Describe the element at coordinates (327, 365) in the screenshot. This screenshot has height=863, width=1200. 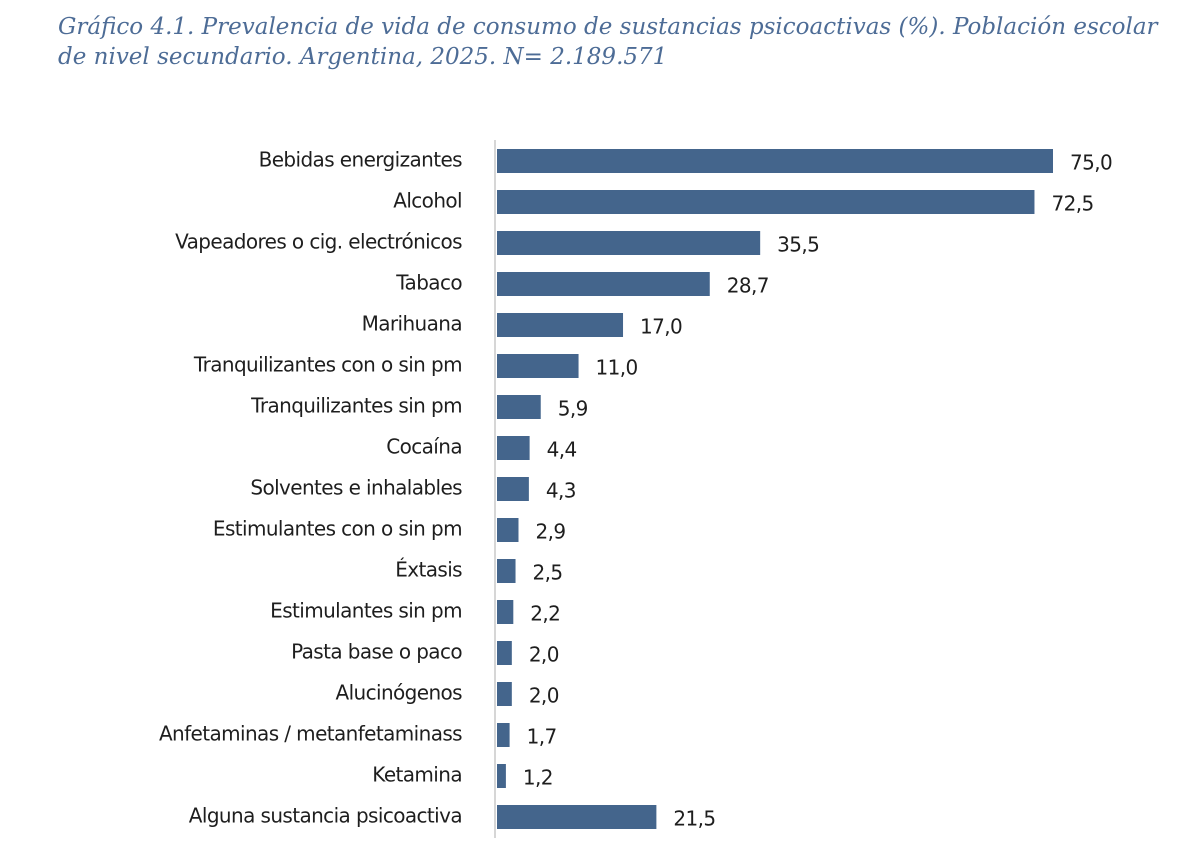
I see `y-tick-label: Tranquilizantes con o sin pm` at that location.